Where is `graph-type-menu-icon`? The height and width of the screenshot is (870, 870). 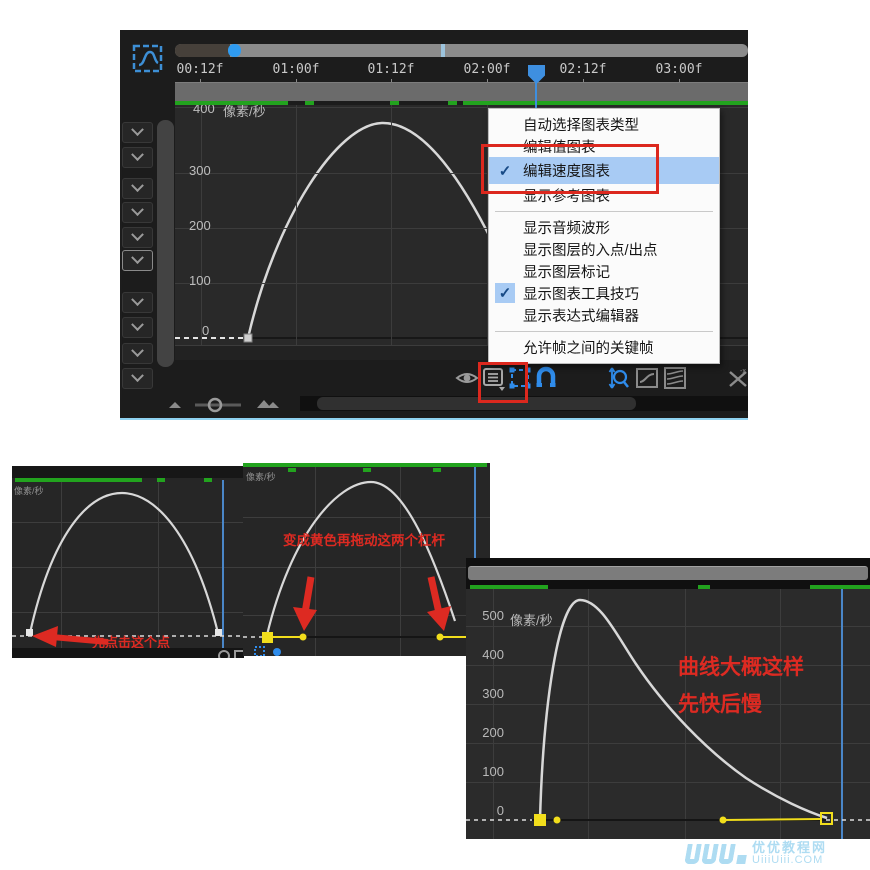 graph-type-menu-icon is located at coordinates (493, 378).